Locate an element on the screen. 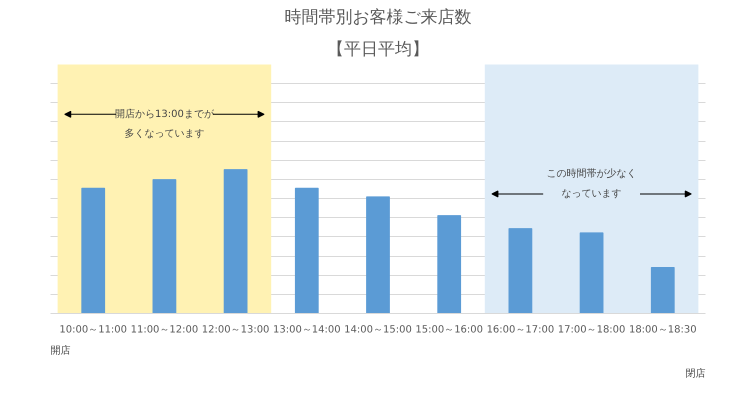  annotation: なっています is located at coordinates (592, 194).